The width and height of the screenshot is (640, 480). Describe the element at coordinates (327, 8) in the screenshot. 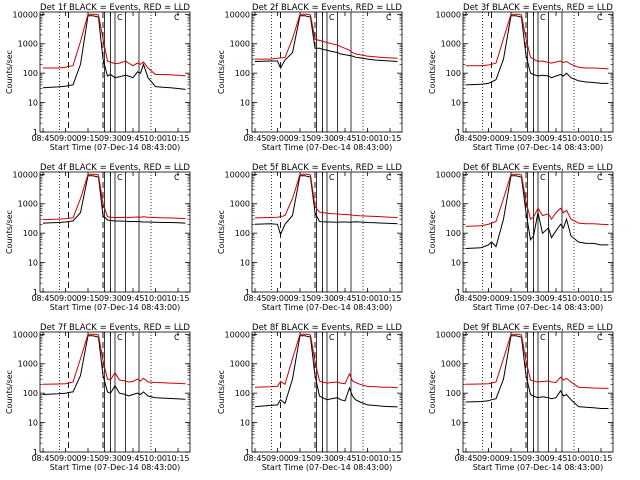

I see `panel-title: Det 2f BLACK = Events, RED = LLD` at that location.